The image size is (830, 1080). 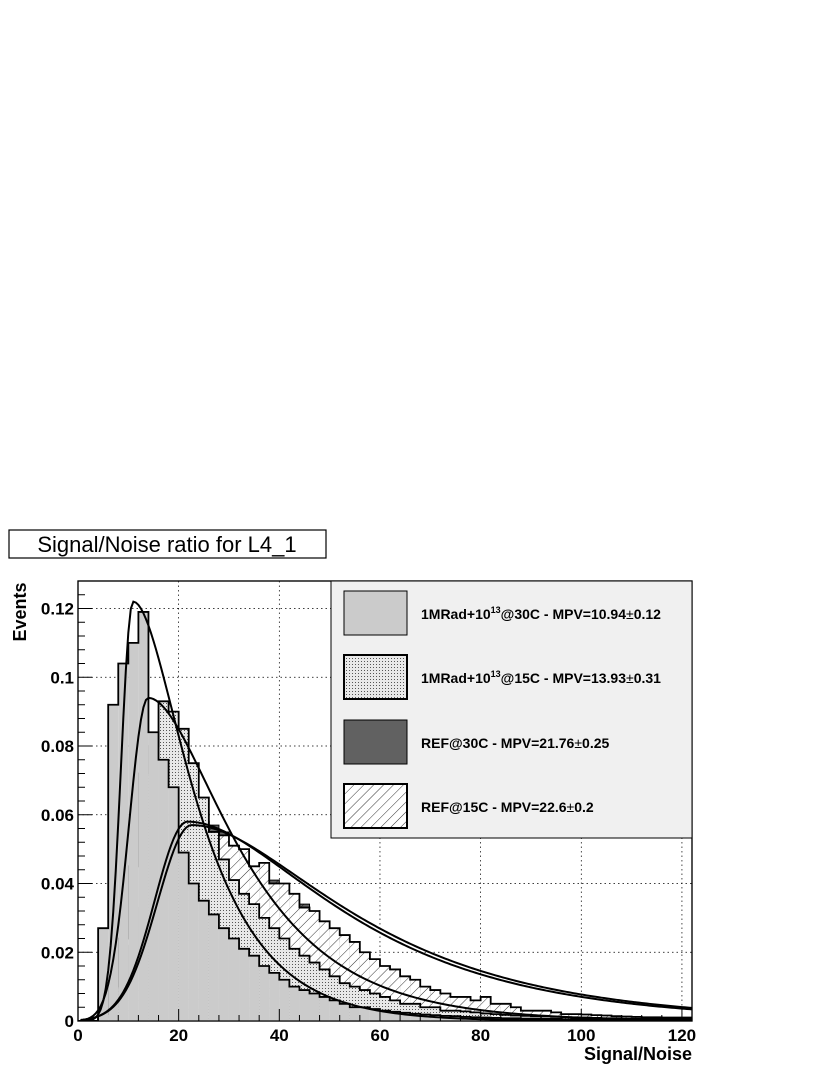 I want to click on legend-label-mpv: 22.6, so click(x=552, y=807).